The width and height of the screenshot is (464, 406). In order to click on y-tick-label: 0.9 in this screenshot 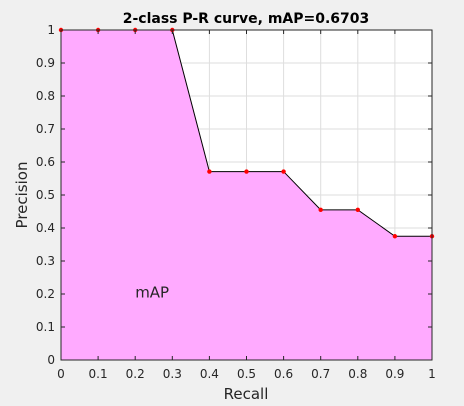, I will do `click(45, 63)`.